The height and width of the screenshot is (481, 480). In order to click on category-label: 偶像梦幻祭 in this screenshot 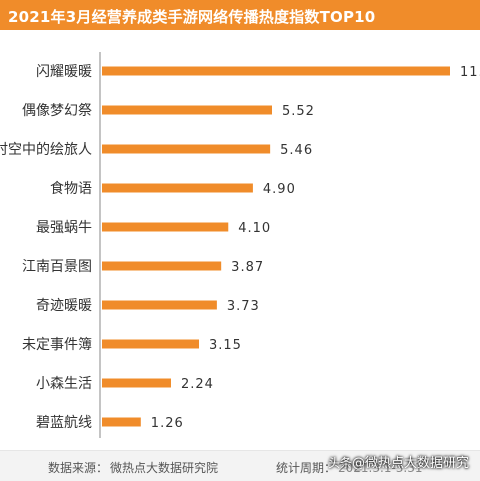, I will do `click(57, 111)`.